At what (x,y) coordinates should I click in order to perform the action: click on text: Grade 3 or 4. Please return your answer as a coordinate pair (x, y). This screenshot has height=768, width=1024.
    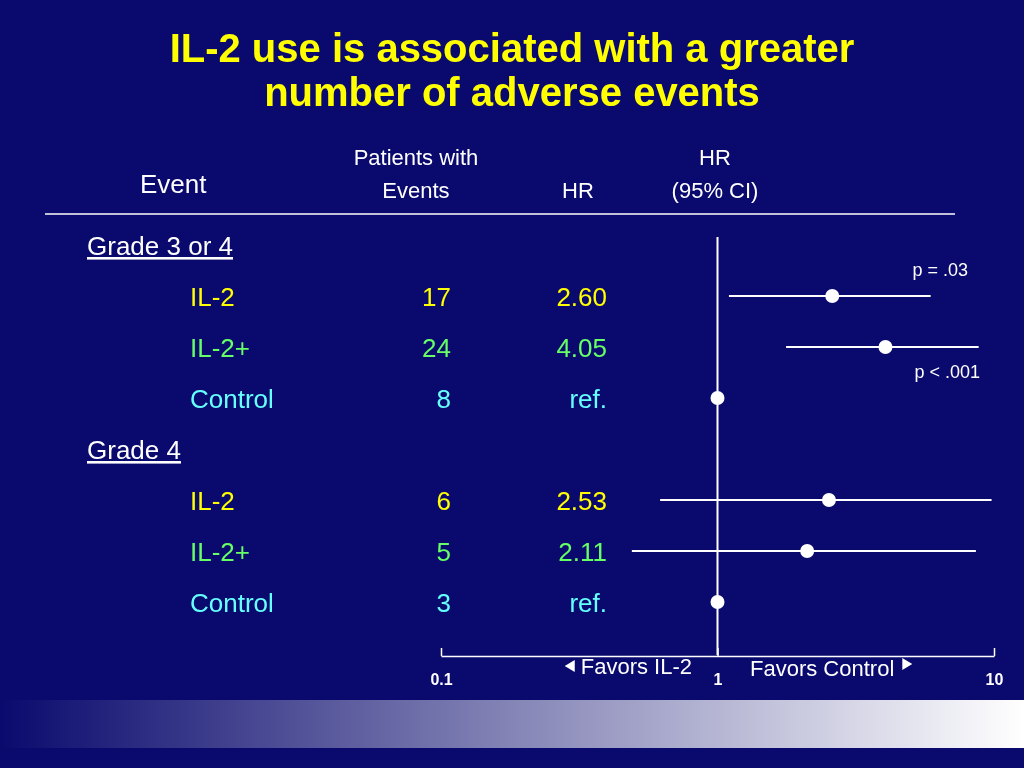
    Looking at the image, I should click on (160, 246).